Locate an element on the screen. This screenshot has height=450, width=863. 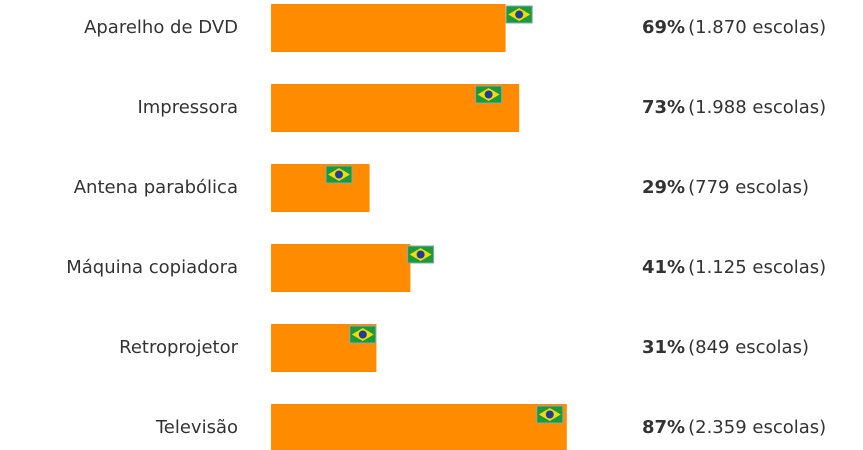
count-label: (779 escolas) is located at coordinates (748, 187).